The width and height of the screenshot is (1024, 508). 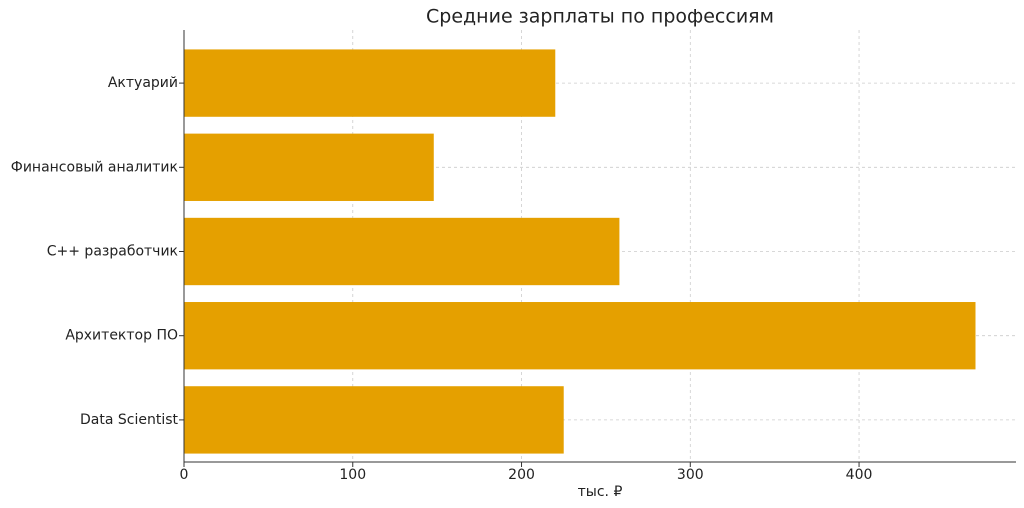 What do you see at coordinates (521, 475) in the screenshot?
I see `x-tick-label: 200` at bounding box center [521, 475].